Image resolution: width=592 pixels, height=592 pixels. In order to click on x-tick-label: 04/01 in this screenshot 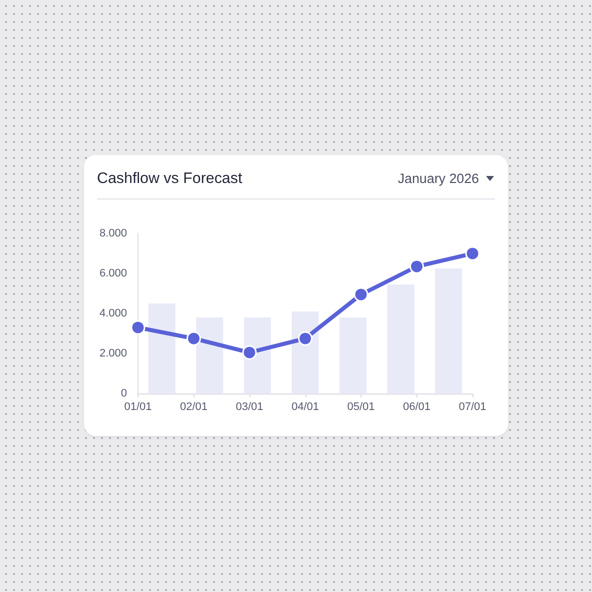, I will do `click(305, 407)`.